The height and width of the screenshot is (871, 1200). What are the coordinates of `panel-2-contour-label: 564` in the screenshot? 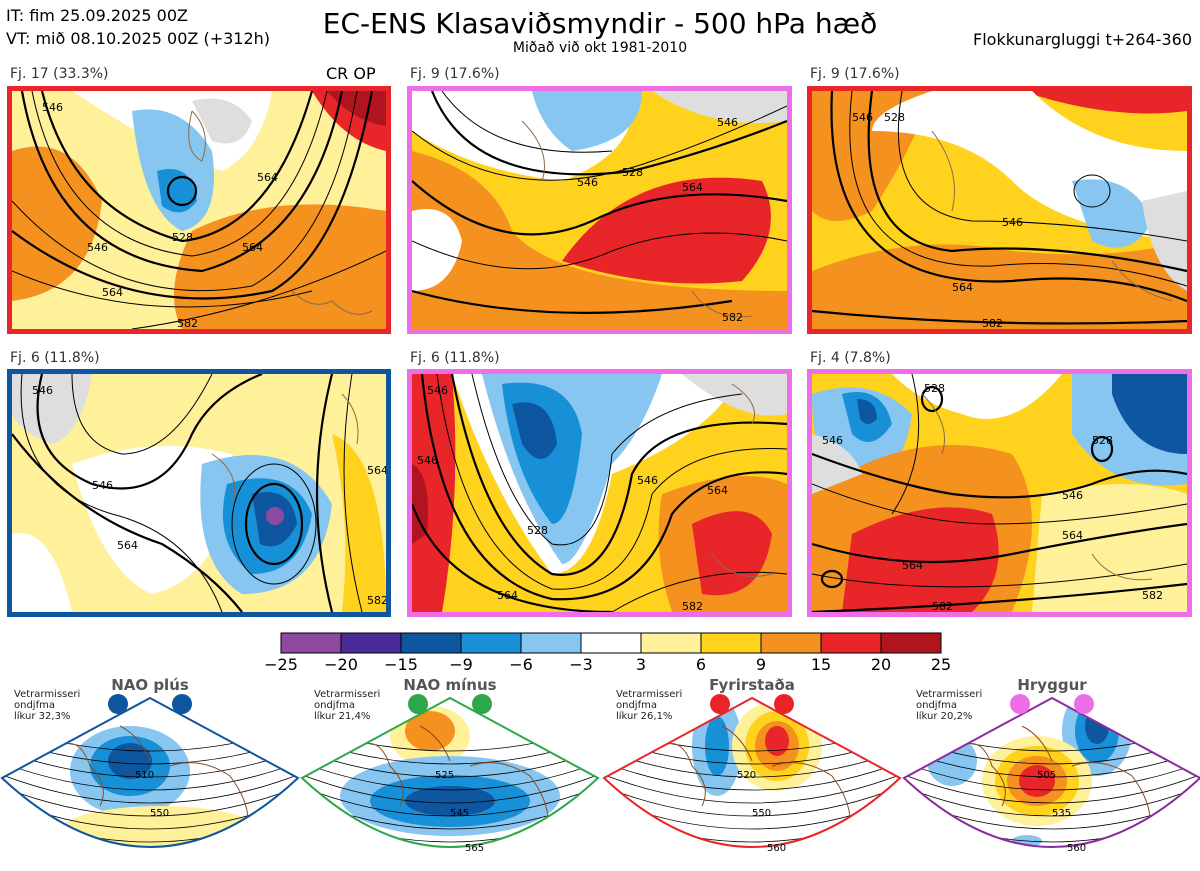 It's located at (692, 187).